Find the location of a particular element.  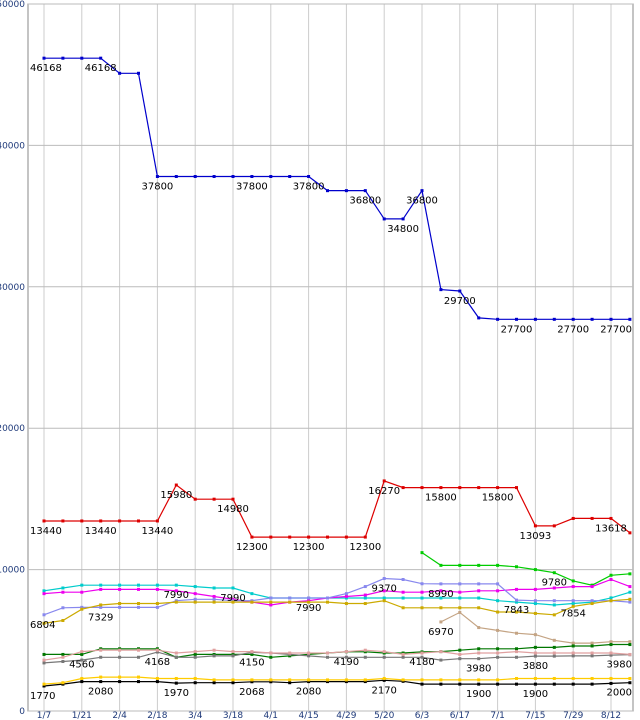

data-label: 29700 is located at coordinates (460, 301).